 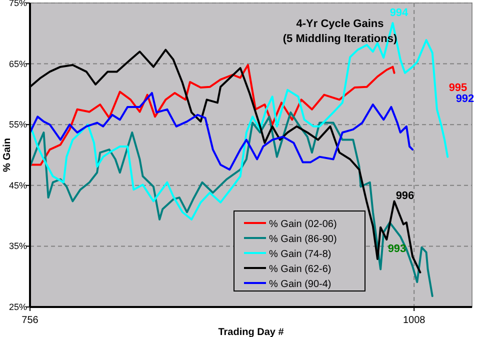 What do you see at coordinates (397, 249) in the screenshot?
I see `annotation: 993` at bounding box center [397, 249].